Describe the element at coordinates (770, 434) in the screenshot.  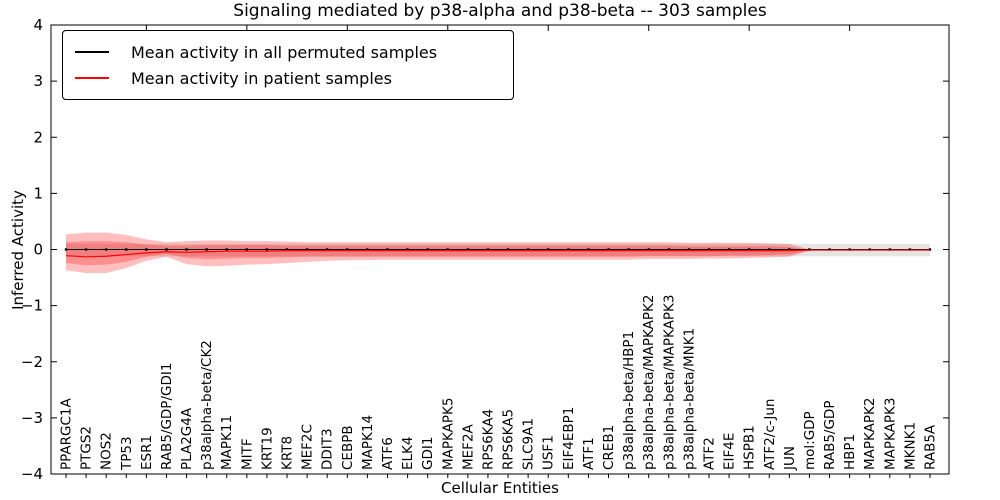
I see `x-category-label: ATF2/c-Jun` at that location.